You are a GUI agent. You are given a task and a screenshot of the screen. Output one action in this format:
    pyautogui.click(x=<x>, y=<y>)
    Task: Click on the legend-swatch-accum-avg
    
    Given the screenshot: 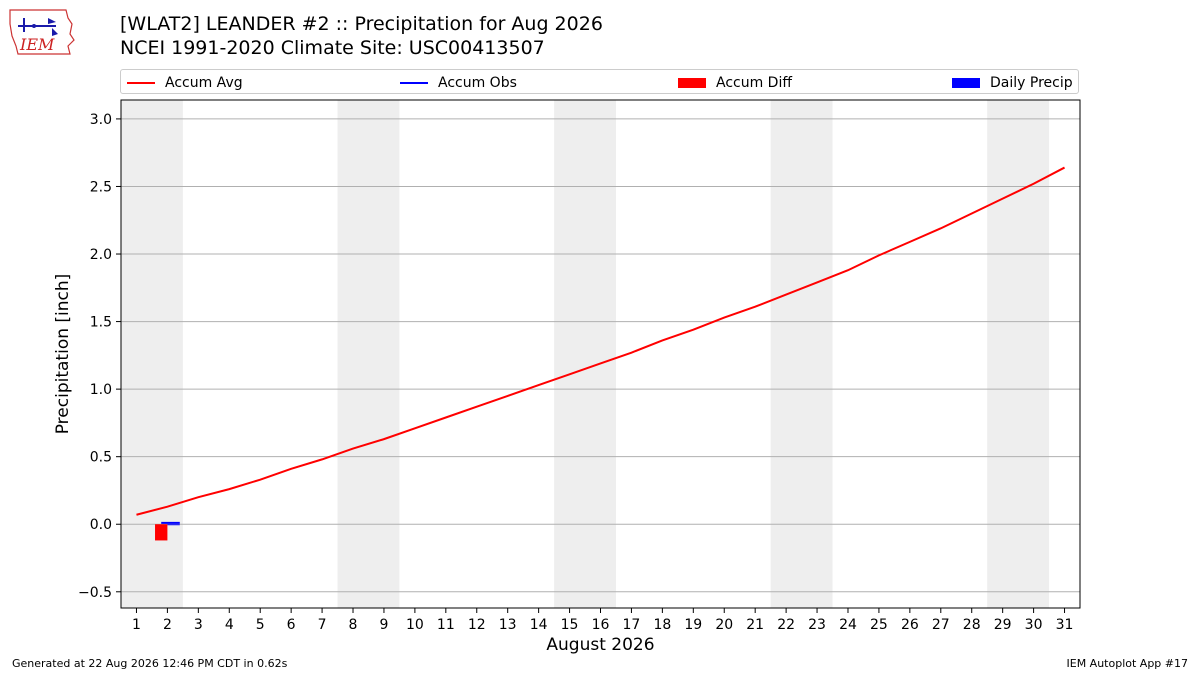 What is the action you would take?
    pyautogui.click(x=141, y=82)
    